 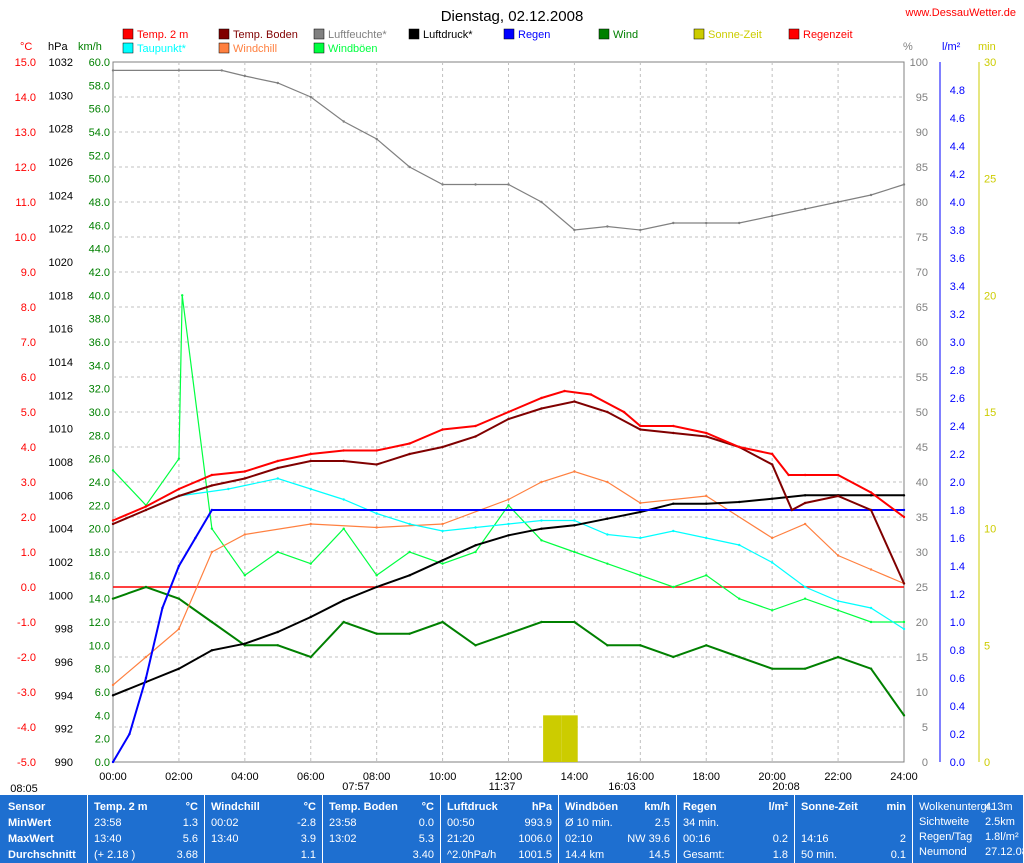 I want to click on kmh-tick: 24.0, so click(x=99, y=483).